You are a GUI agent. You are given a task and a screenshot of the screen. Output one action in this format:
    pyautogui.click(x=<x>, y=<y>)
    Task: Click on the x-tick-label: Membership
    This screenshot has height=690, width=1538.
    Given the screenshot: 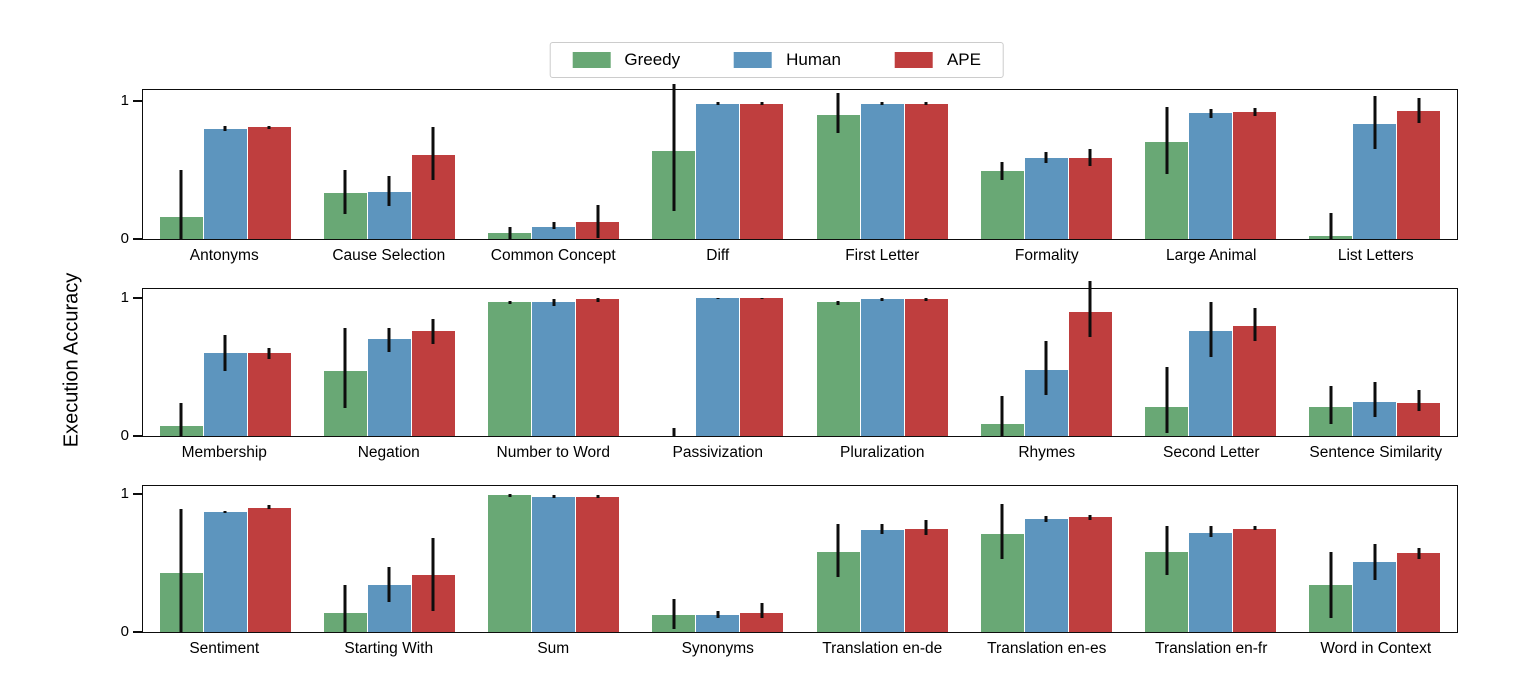 What is the action you would take?
    pyautogui.click(x=224, y=452)
    